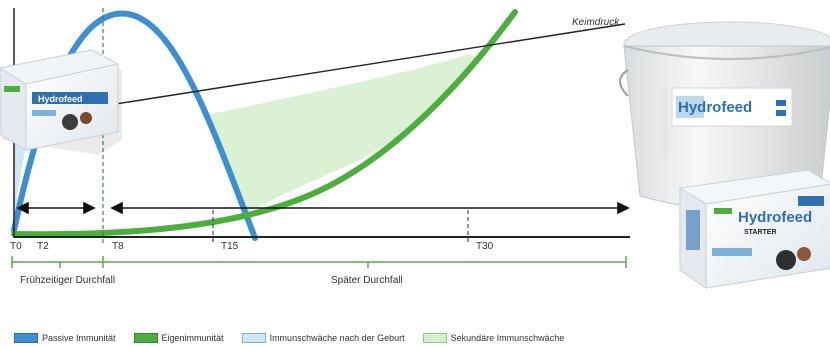  Describe the element at coordinates (60, 99) in the screenshot. I see `small-box-brand: Hydrofeed` at that location.